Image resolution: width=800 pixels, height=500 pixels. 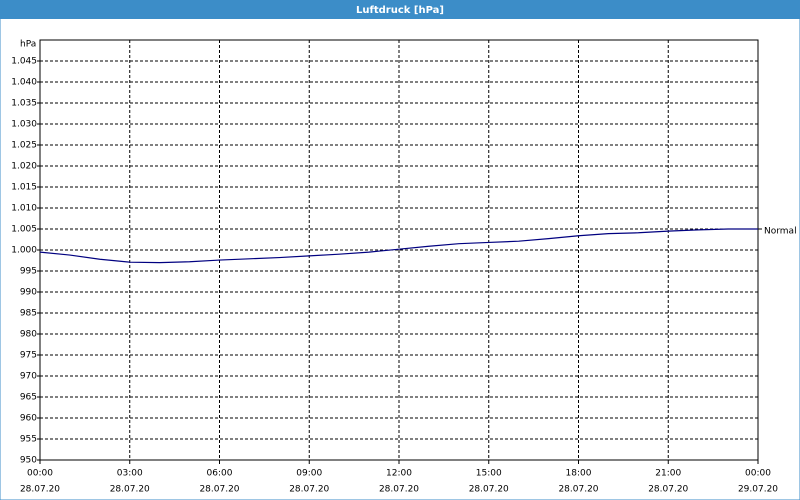 I want to click on y-tick-label: 1.015, so click(x=24, y=188).